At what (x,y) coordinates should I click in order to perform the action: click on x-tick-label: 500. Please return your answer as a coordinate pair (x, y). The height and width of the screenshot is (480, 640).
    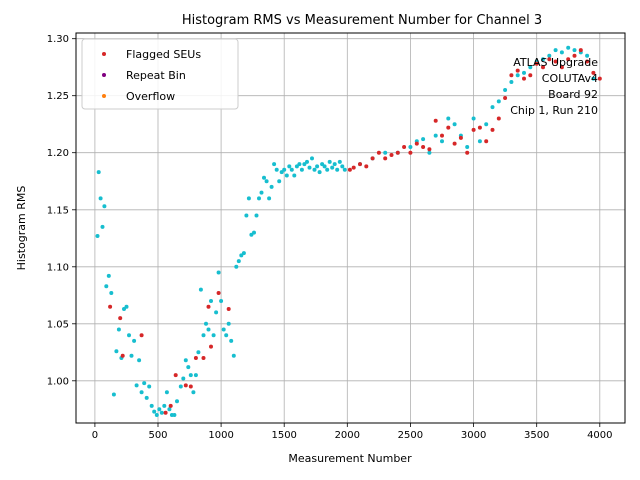
    Looking at the image, I should click on (157, 435).